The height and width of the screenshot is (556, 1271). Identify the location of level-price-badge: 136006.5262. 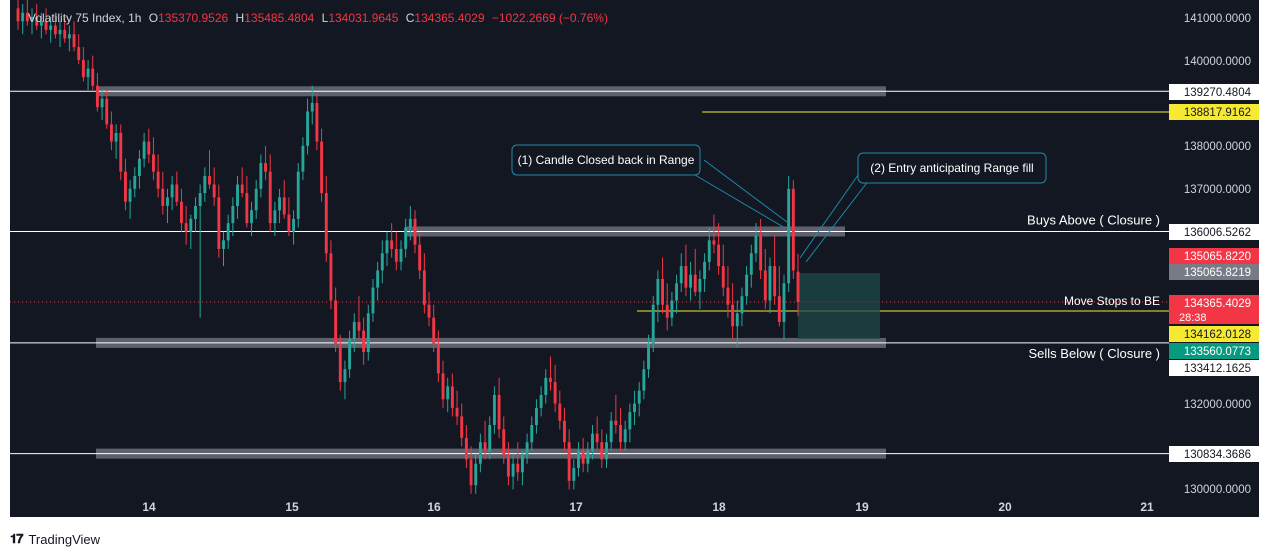
(1214, 232).